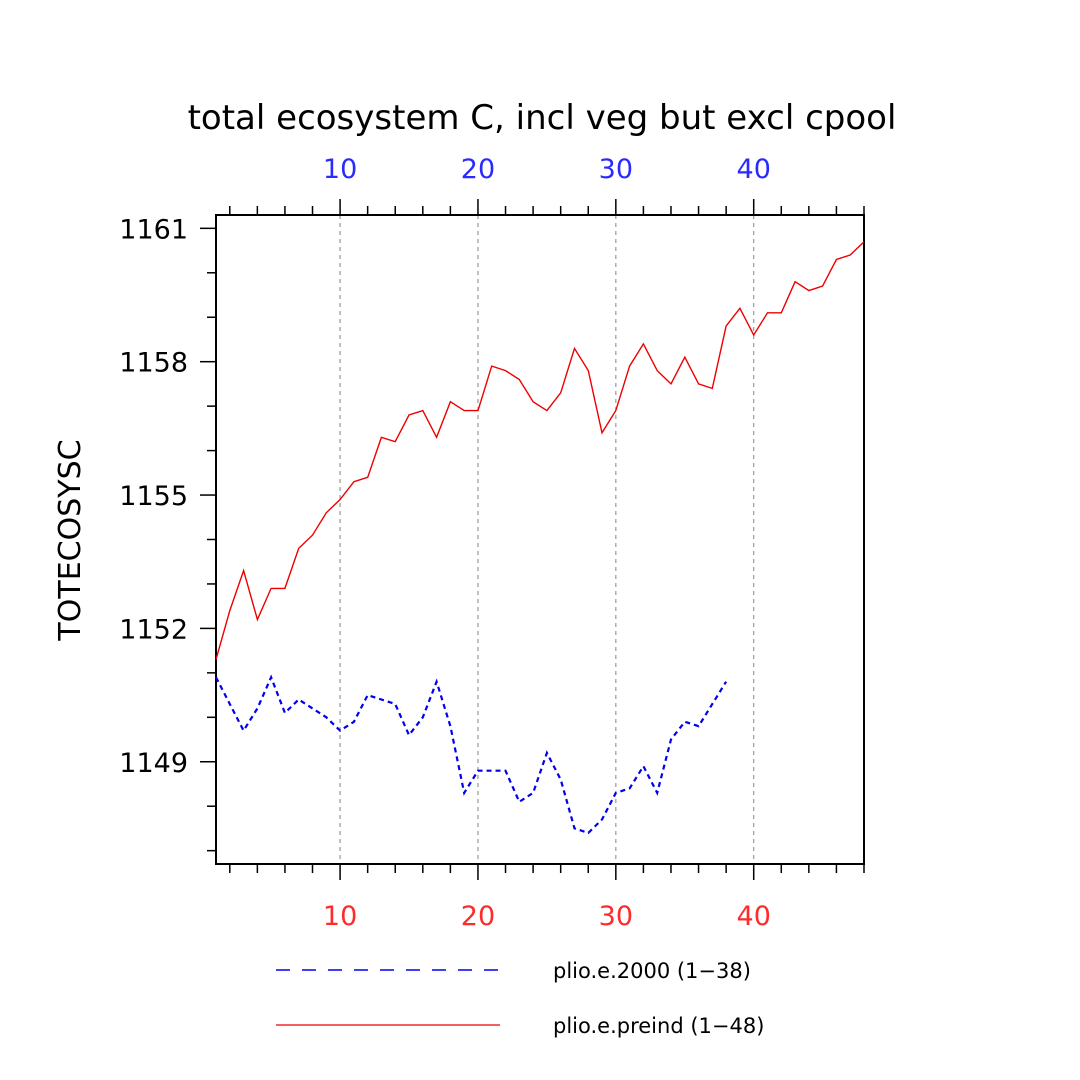  I want to click on x-tick-label-bottom: 10, so click(340, 916).